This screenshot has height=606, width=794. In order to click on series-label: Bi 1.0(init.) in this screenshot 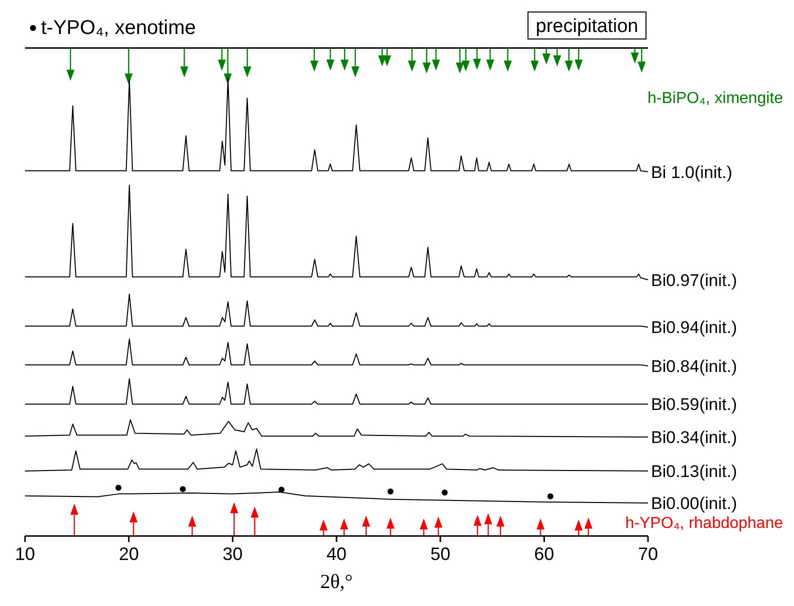, I will do `click(691, 172)`.